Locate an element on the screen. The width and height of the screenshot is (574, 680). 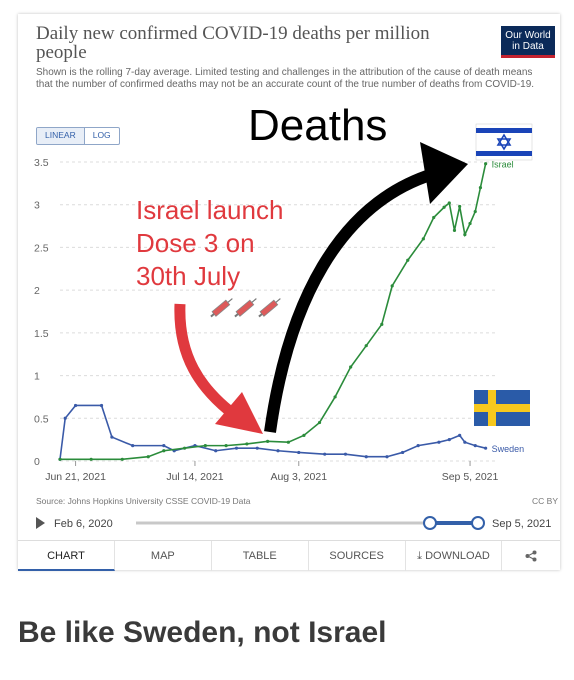
license-link: CC BY is located at coordinates (545, 501).